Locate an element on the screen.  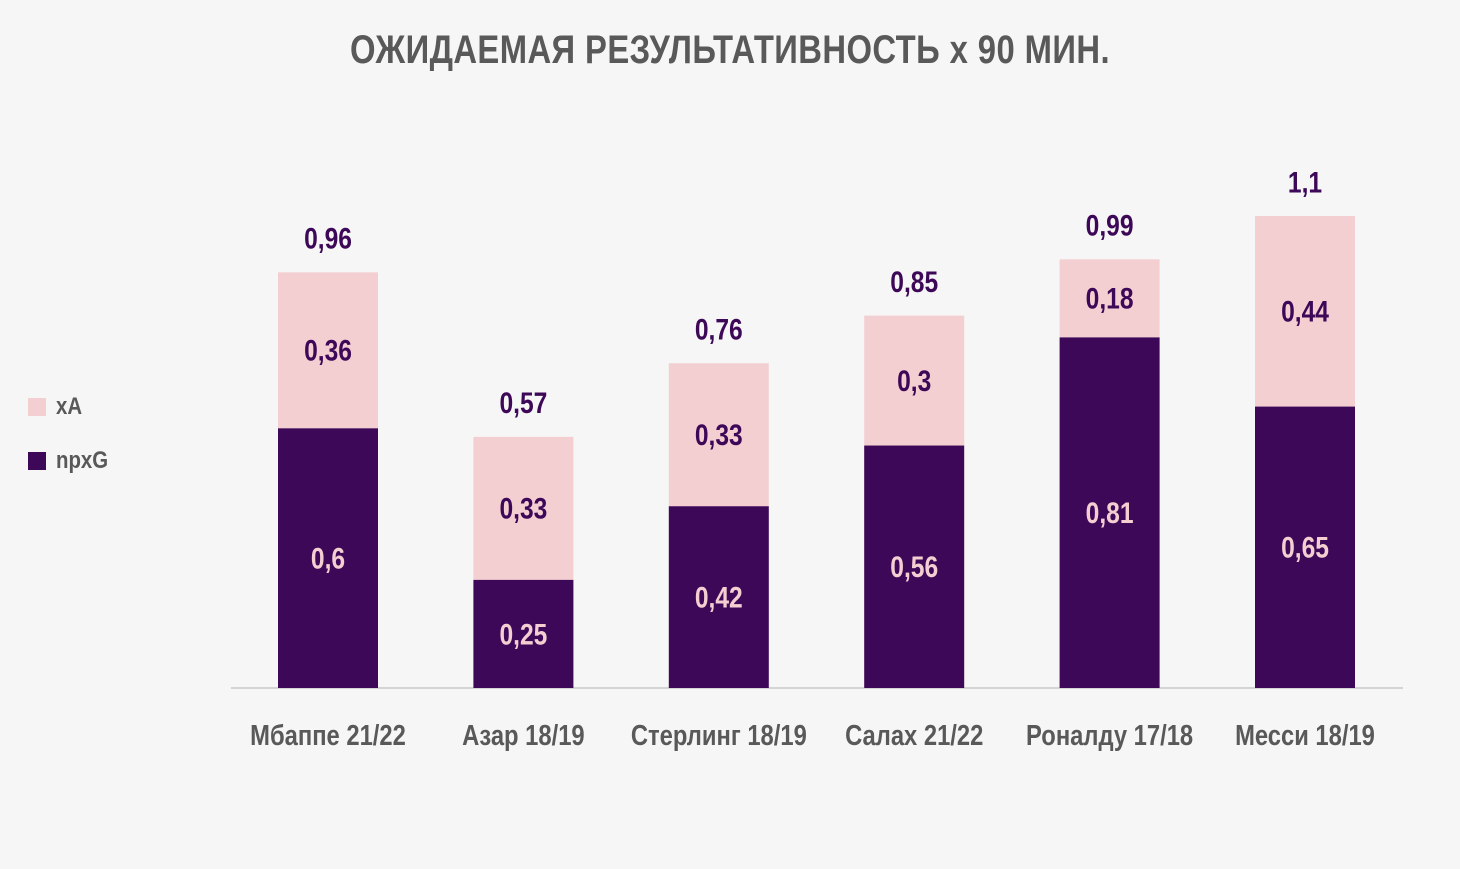
x-tick-label-2: Стерлинг 18/19 is located at coordinates (719, 735).